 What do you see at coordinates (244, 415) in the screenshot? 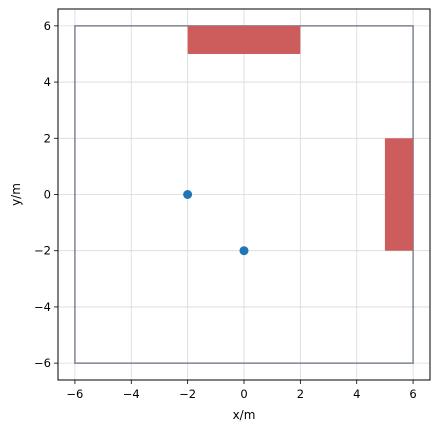
I see `x-axis-label: x/m` at bounding box center [244, 415].